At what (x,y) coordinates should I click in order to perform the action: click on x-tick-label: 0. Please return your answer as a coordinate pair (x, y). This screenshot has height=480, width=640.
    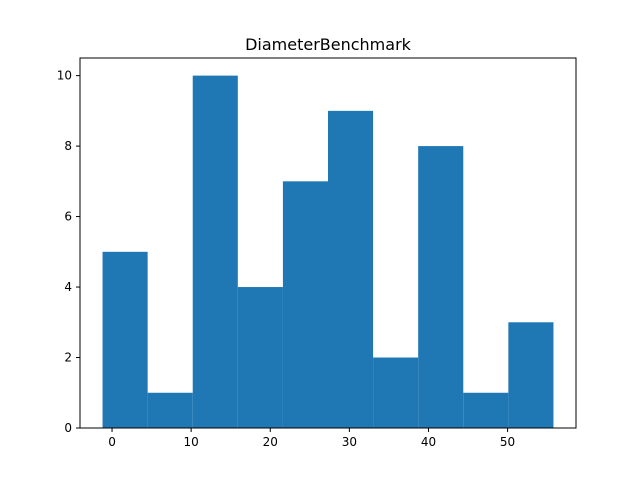
    Looking at the image, I should click on (112, 442).